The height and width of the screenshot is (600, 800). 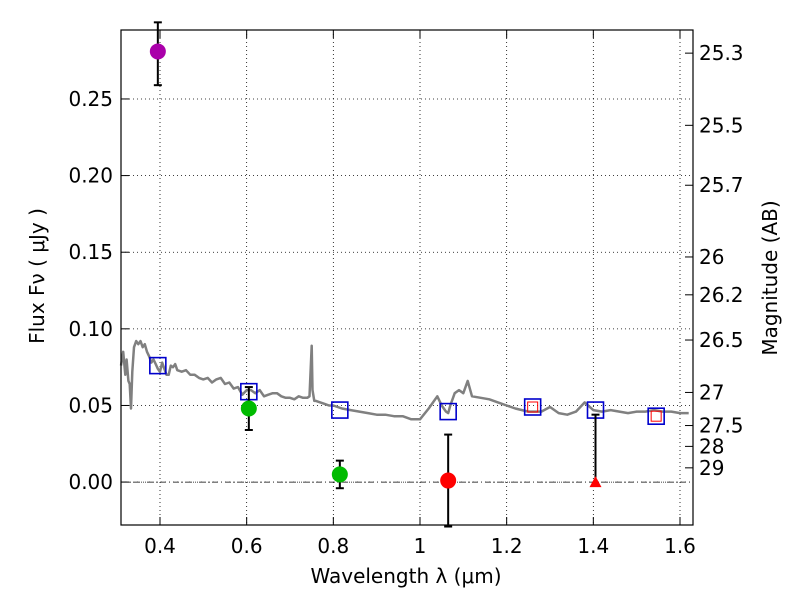 I want to click on y-tick-label: 0.25, so click(x=90, y=99).